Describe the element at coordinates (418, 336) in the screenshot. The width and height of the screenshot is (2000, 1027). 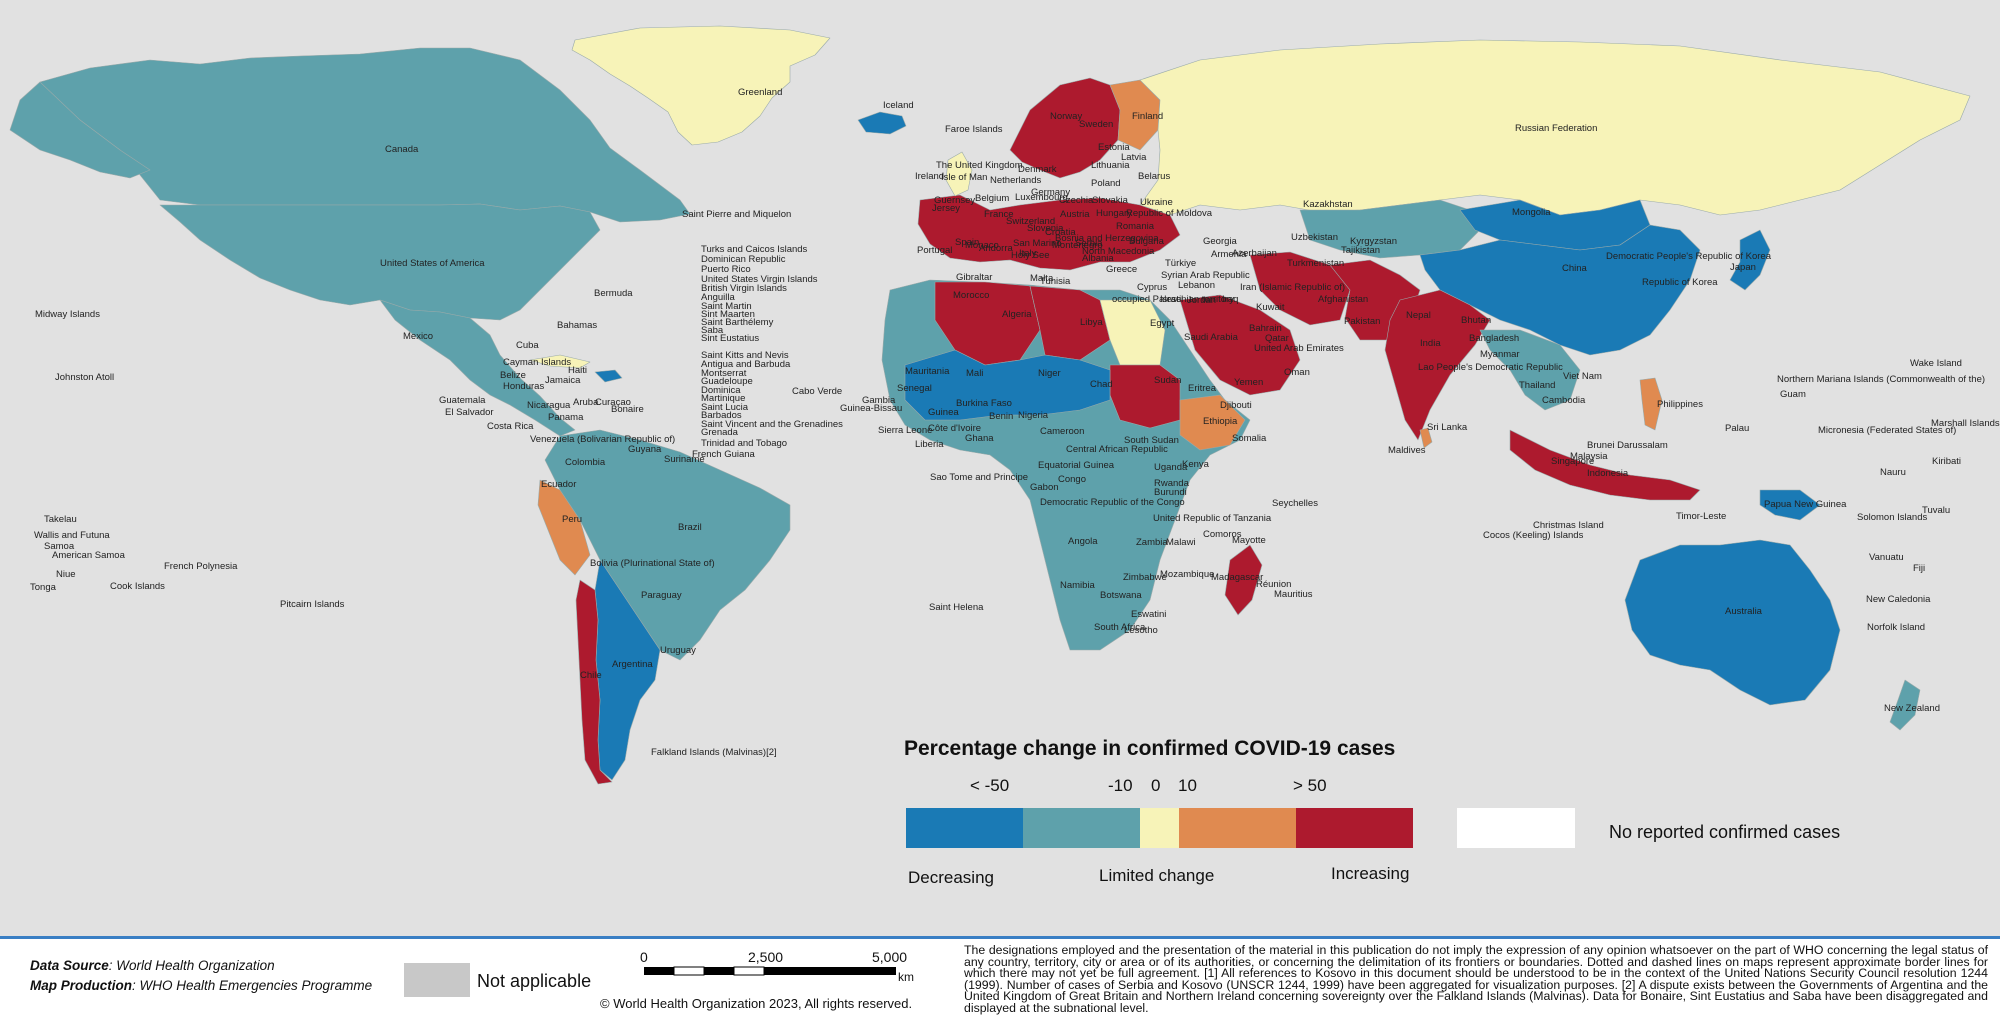
I see `map-label: Mexico` at that location.